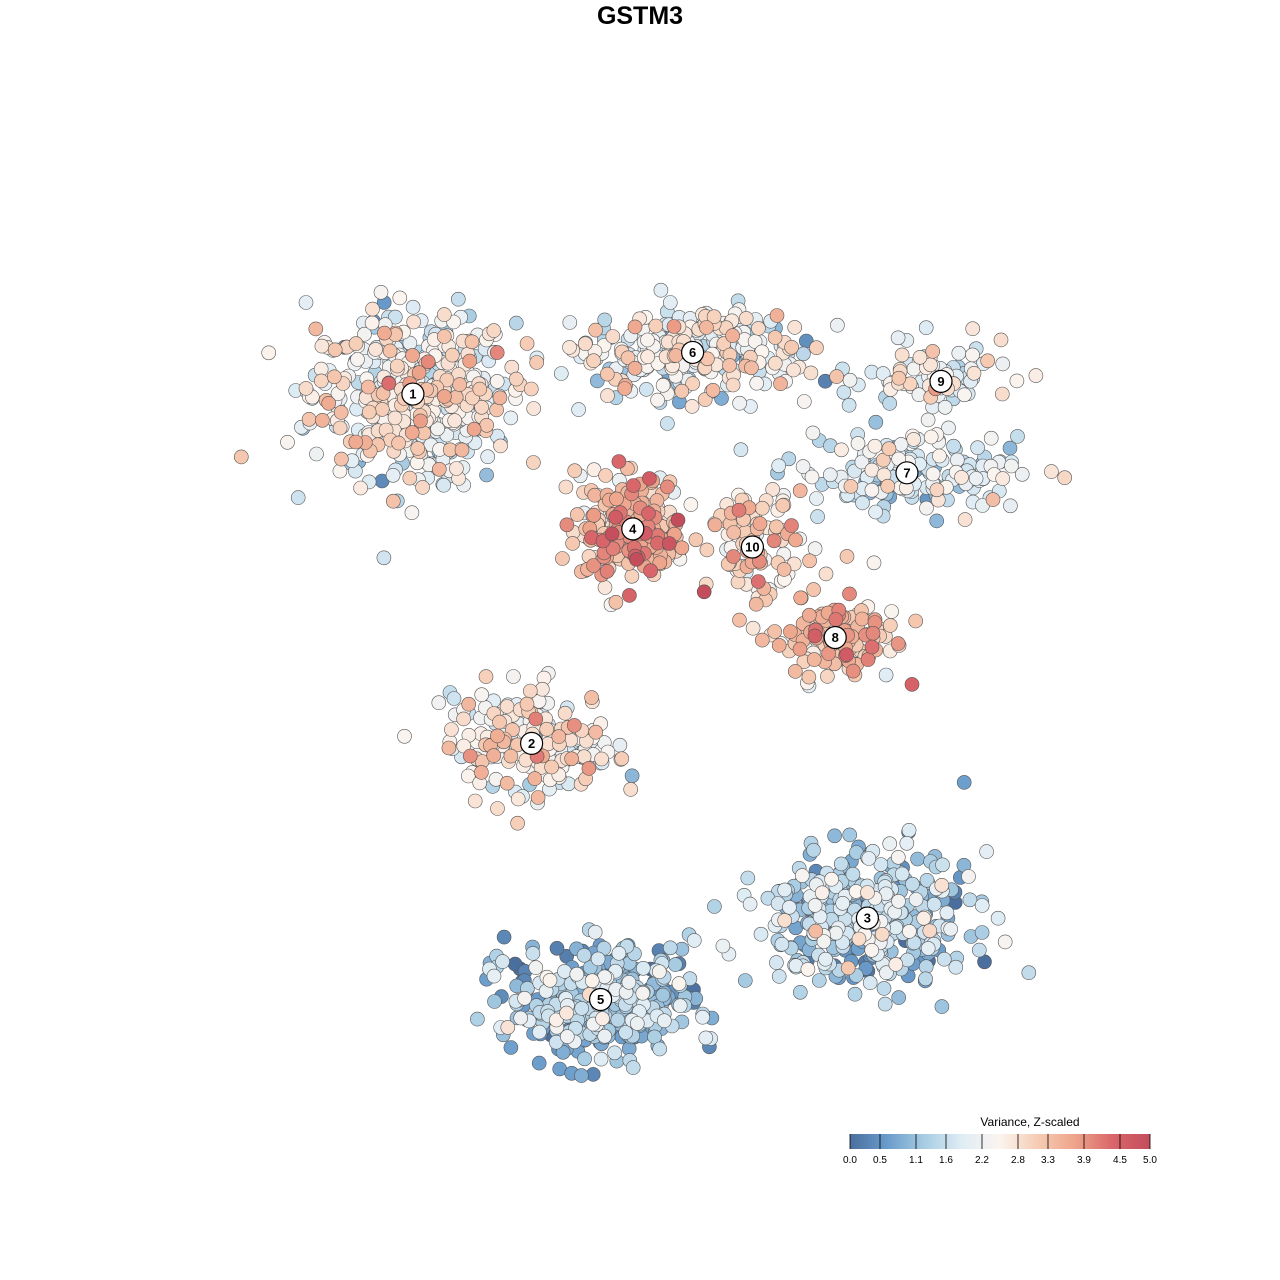 The height and width of the screenshot is (1280, 1280). What do you see at coordinates (1120, 1160) in the screenshot?
I see `legend-tick-label: 4.5` at bounding box center [1120, 1160].